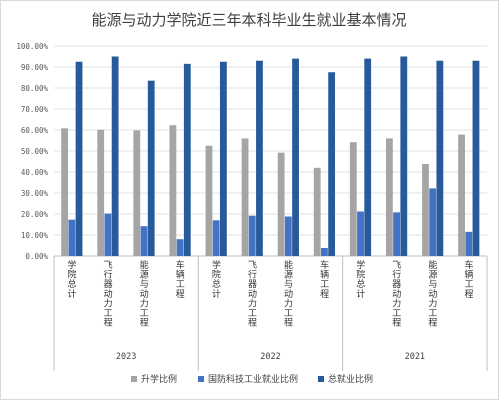 The height and width of the screenshot is (400, 499). I want to click on y-tick-label: 0.00%, so click(36, 256).